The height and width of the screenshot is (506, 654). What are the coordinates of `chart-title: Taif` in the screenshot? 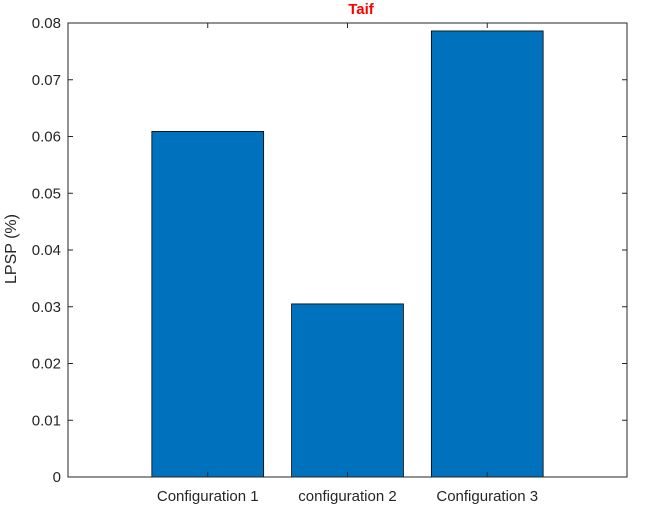 It's located at (361, 9).